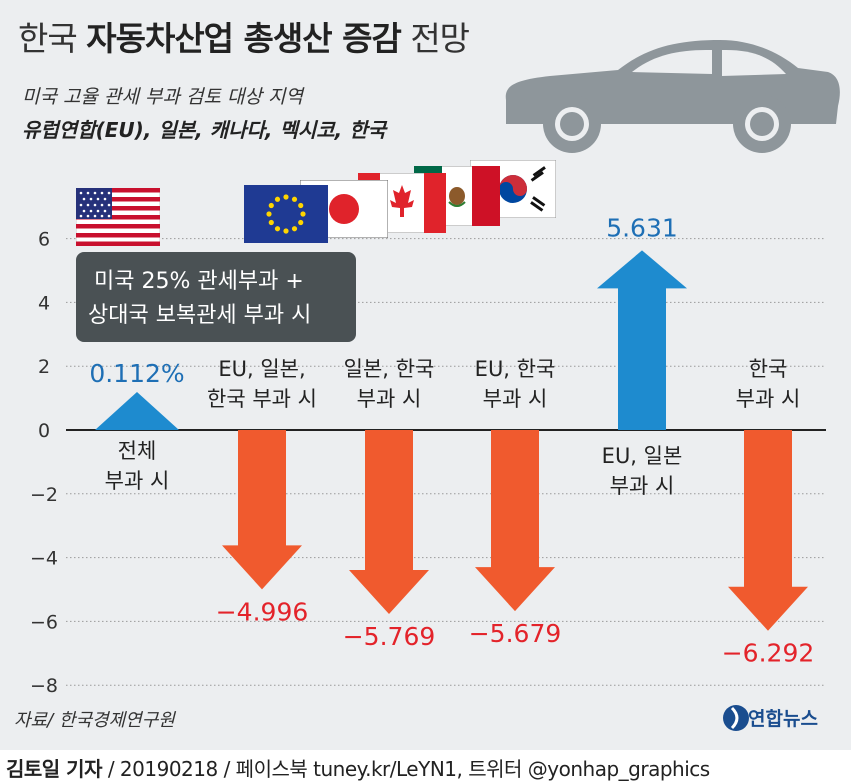 The height and width of the screenshot is (781, 851). Describe the element at coordinates (262, 611) in the screenshot. I see `value-label: −4.996` at that location.